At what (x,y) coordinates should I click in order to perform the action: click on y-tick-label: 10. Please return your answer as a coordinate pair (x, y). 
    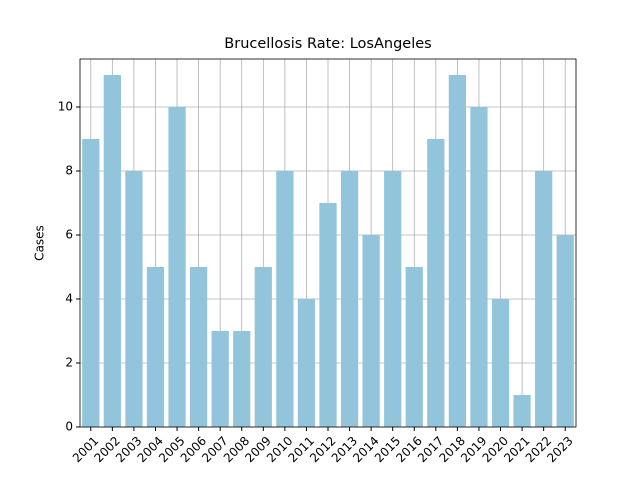
    Looking at the image, I should click on (65, 107).